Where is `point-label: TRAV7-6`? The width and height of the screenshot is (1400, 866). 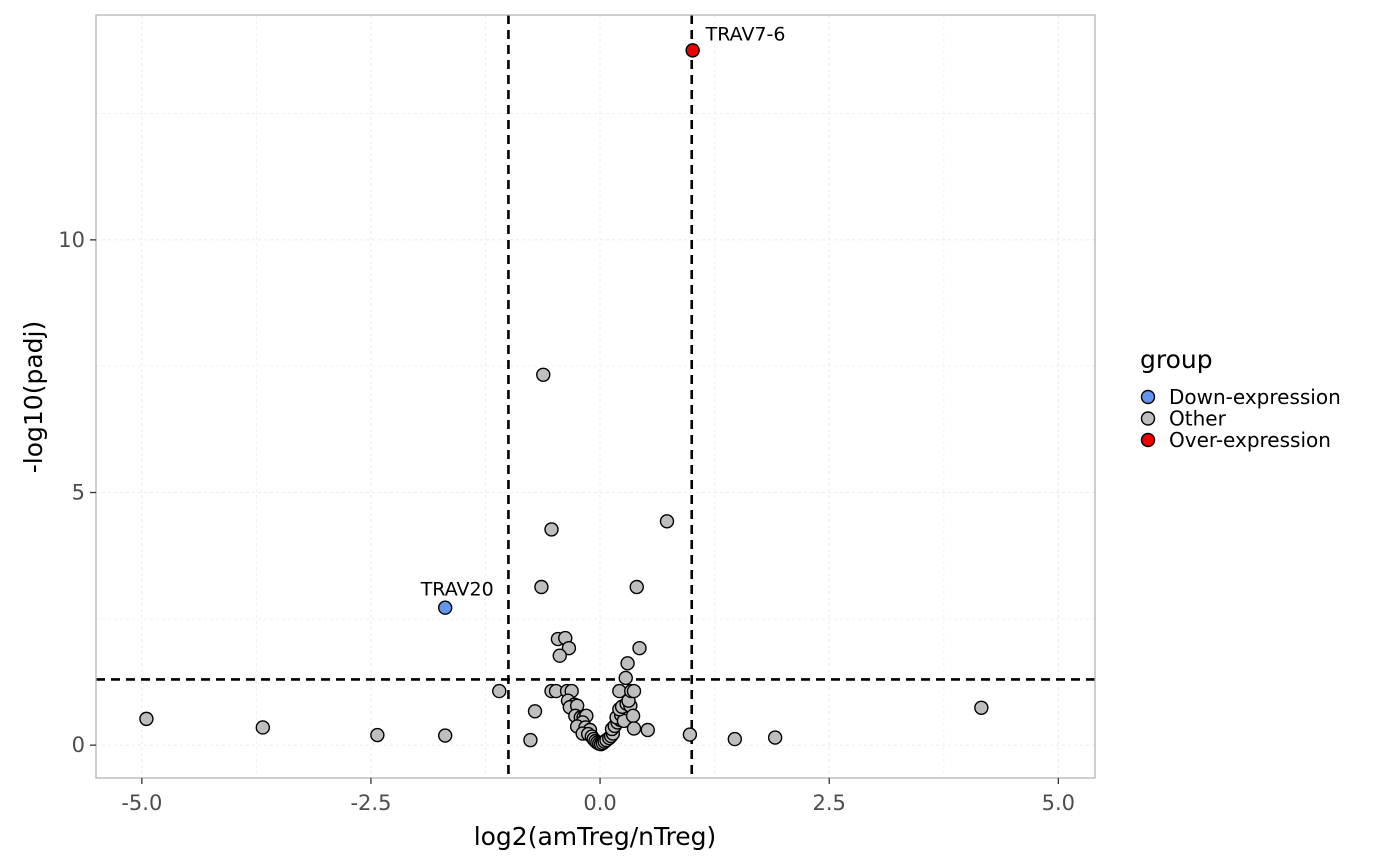 point-label: TRAV7-6 is located at coordinates (745, 34).